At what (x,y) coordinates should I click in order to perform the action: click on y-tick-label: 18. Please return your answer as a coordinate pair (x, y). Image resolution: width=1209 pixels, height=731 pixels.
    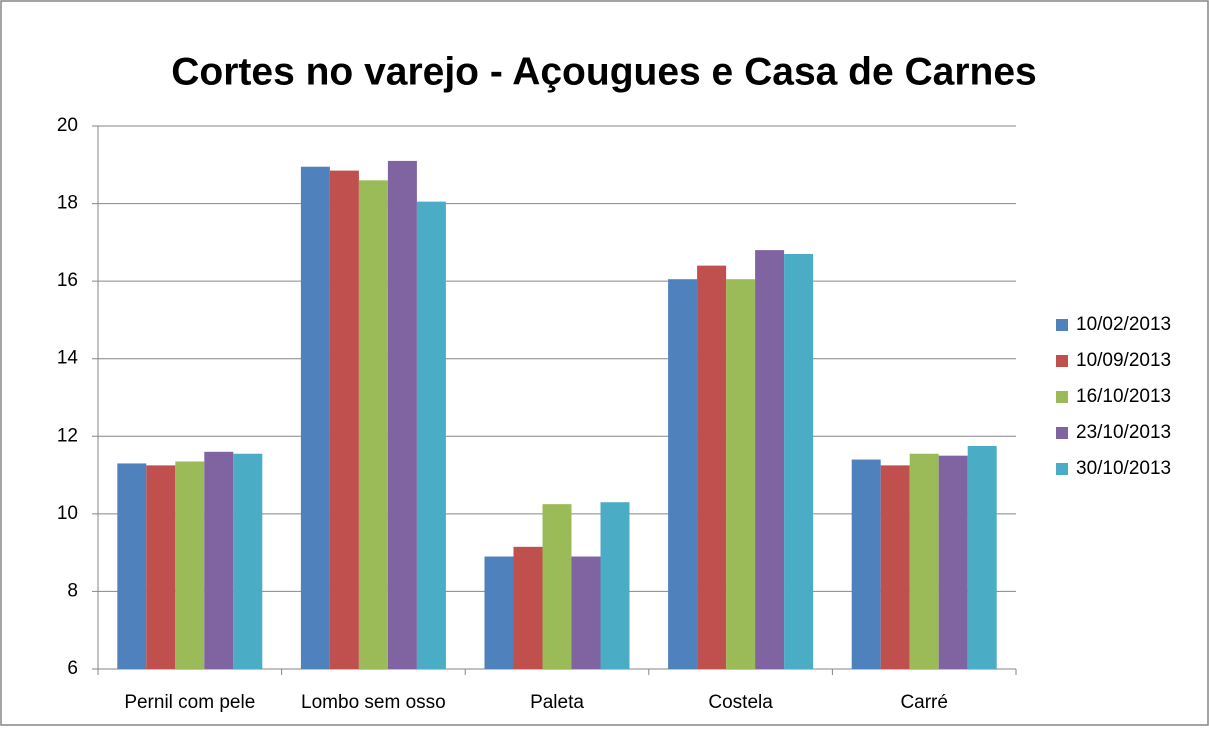
    Looking at the image, I should click on (67, 203).